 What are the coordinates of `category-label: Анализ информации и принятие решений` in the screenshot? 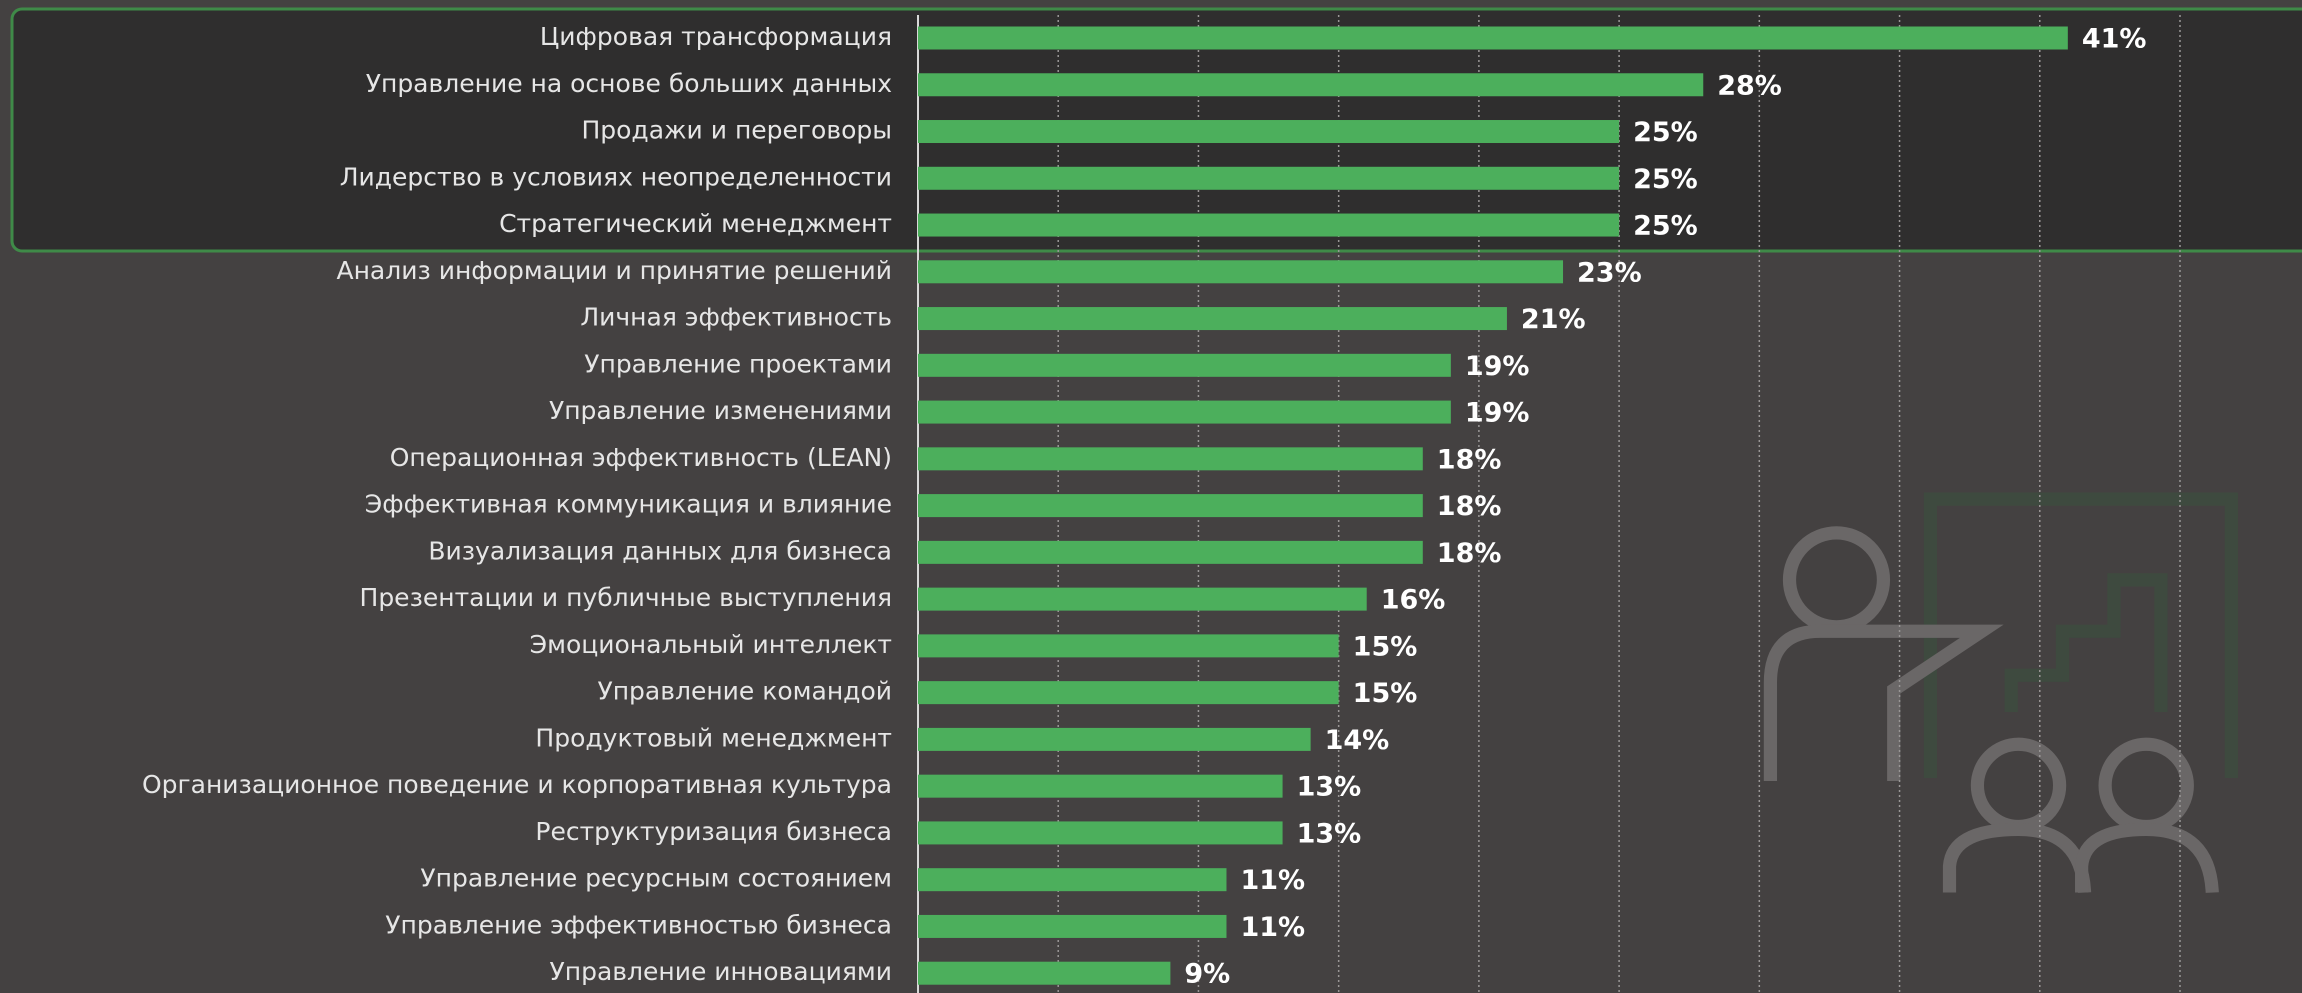 It's located at (614, 270).